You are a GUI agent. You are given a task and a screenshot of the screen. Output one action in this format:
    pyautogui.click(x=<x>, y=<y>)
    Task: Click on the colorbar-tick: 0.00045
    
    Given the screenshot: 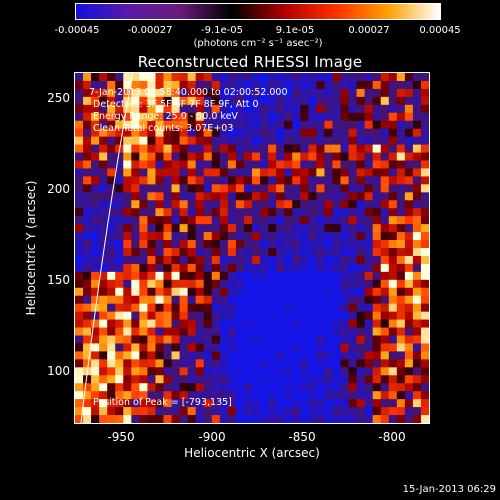 What is the action you would take?
    pyautogui.click(x=440, y=30)
    